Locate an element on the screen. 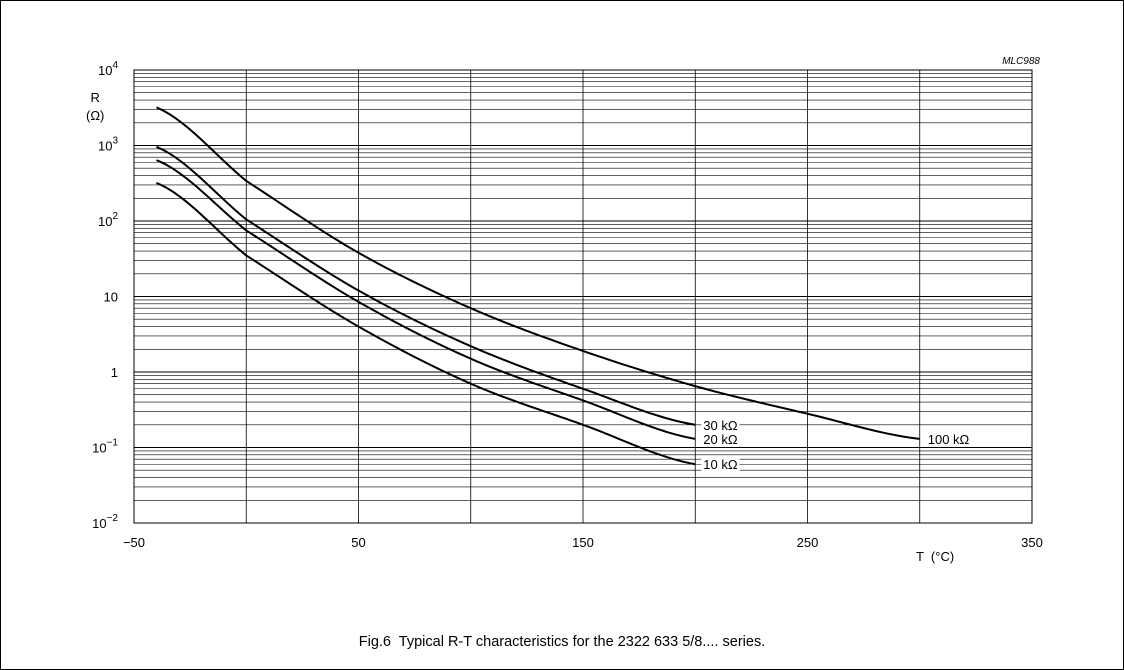 This screenshot has width=1124, height=670. y-axis-label: R (Ω) is located at coordinates (95, 107).